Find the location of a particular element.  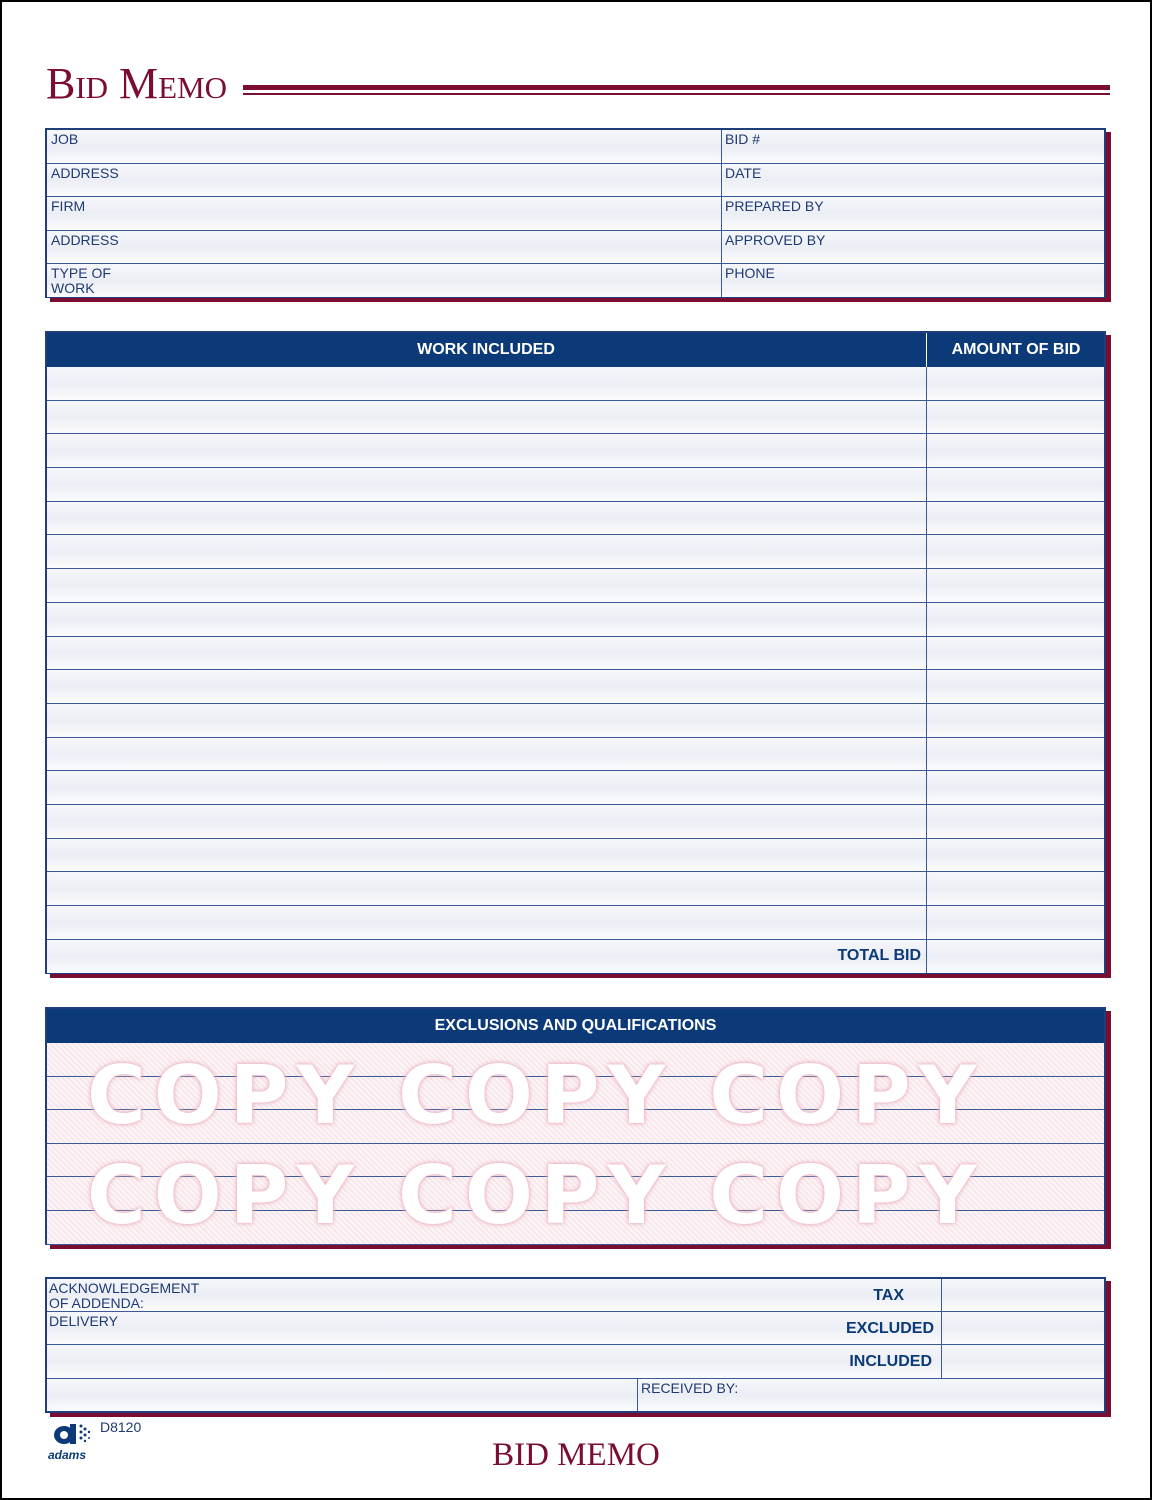

page-title: Bid Memo is located at coordinates (137, 83).